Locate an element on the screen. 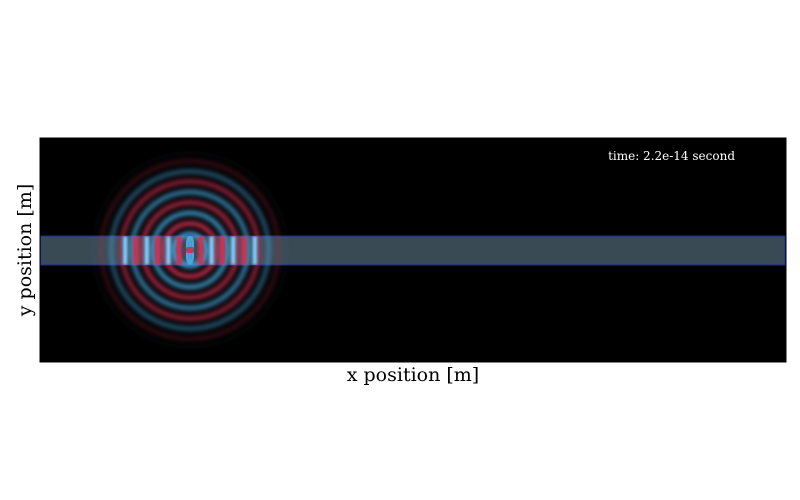 The image size is (800, 500). x-axis-label: x position [m] is located at coordinates (413, 375).